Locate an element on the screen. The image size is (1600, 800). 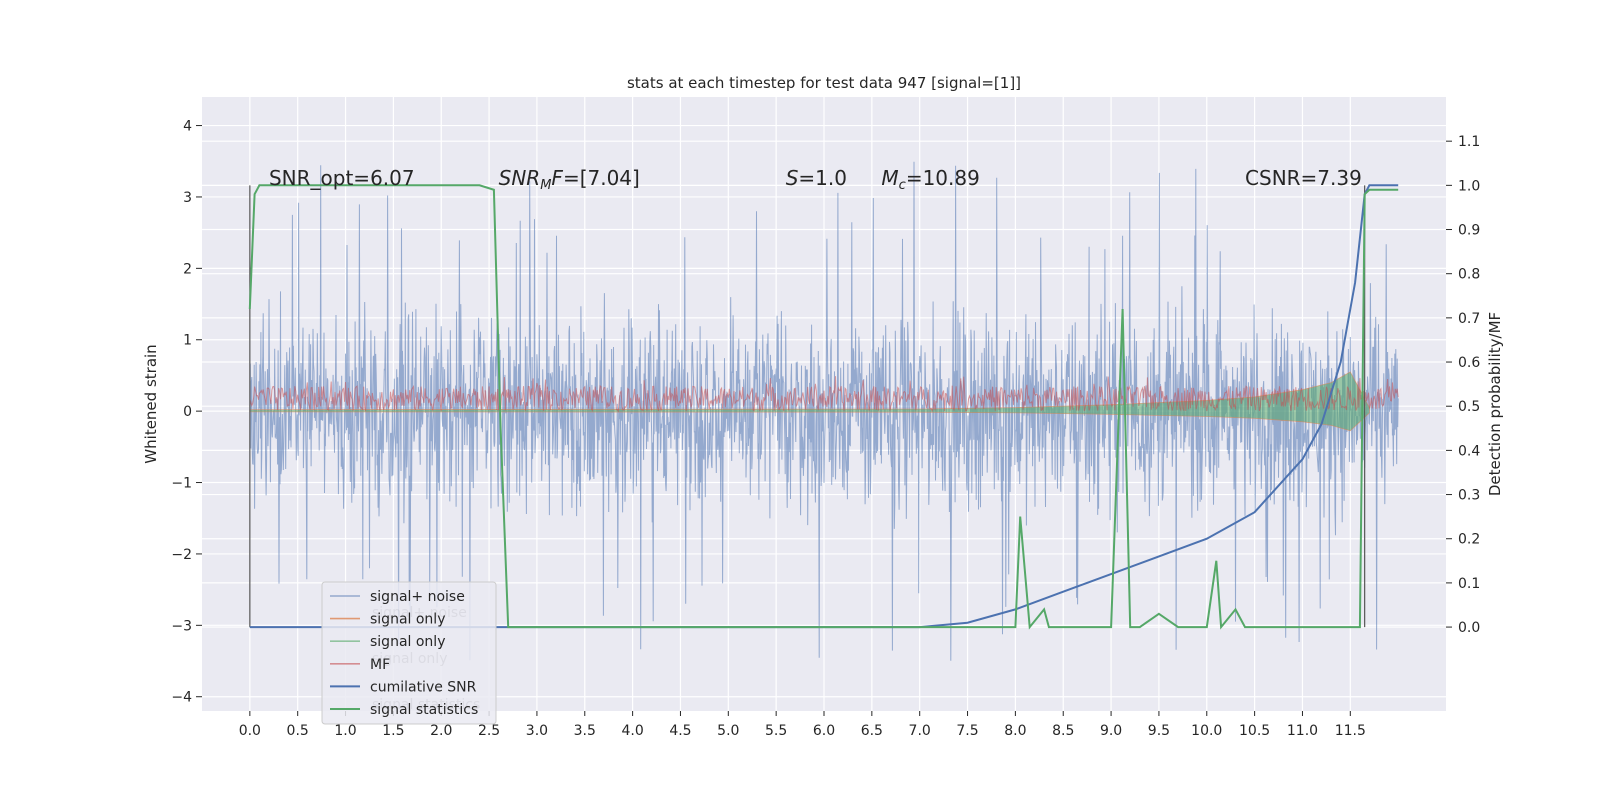
annotation-text: Mc=10.89 is located at coordinates (930, 179).